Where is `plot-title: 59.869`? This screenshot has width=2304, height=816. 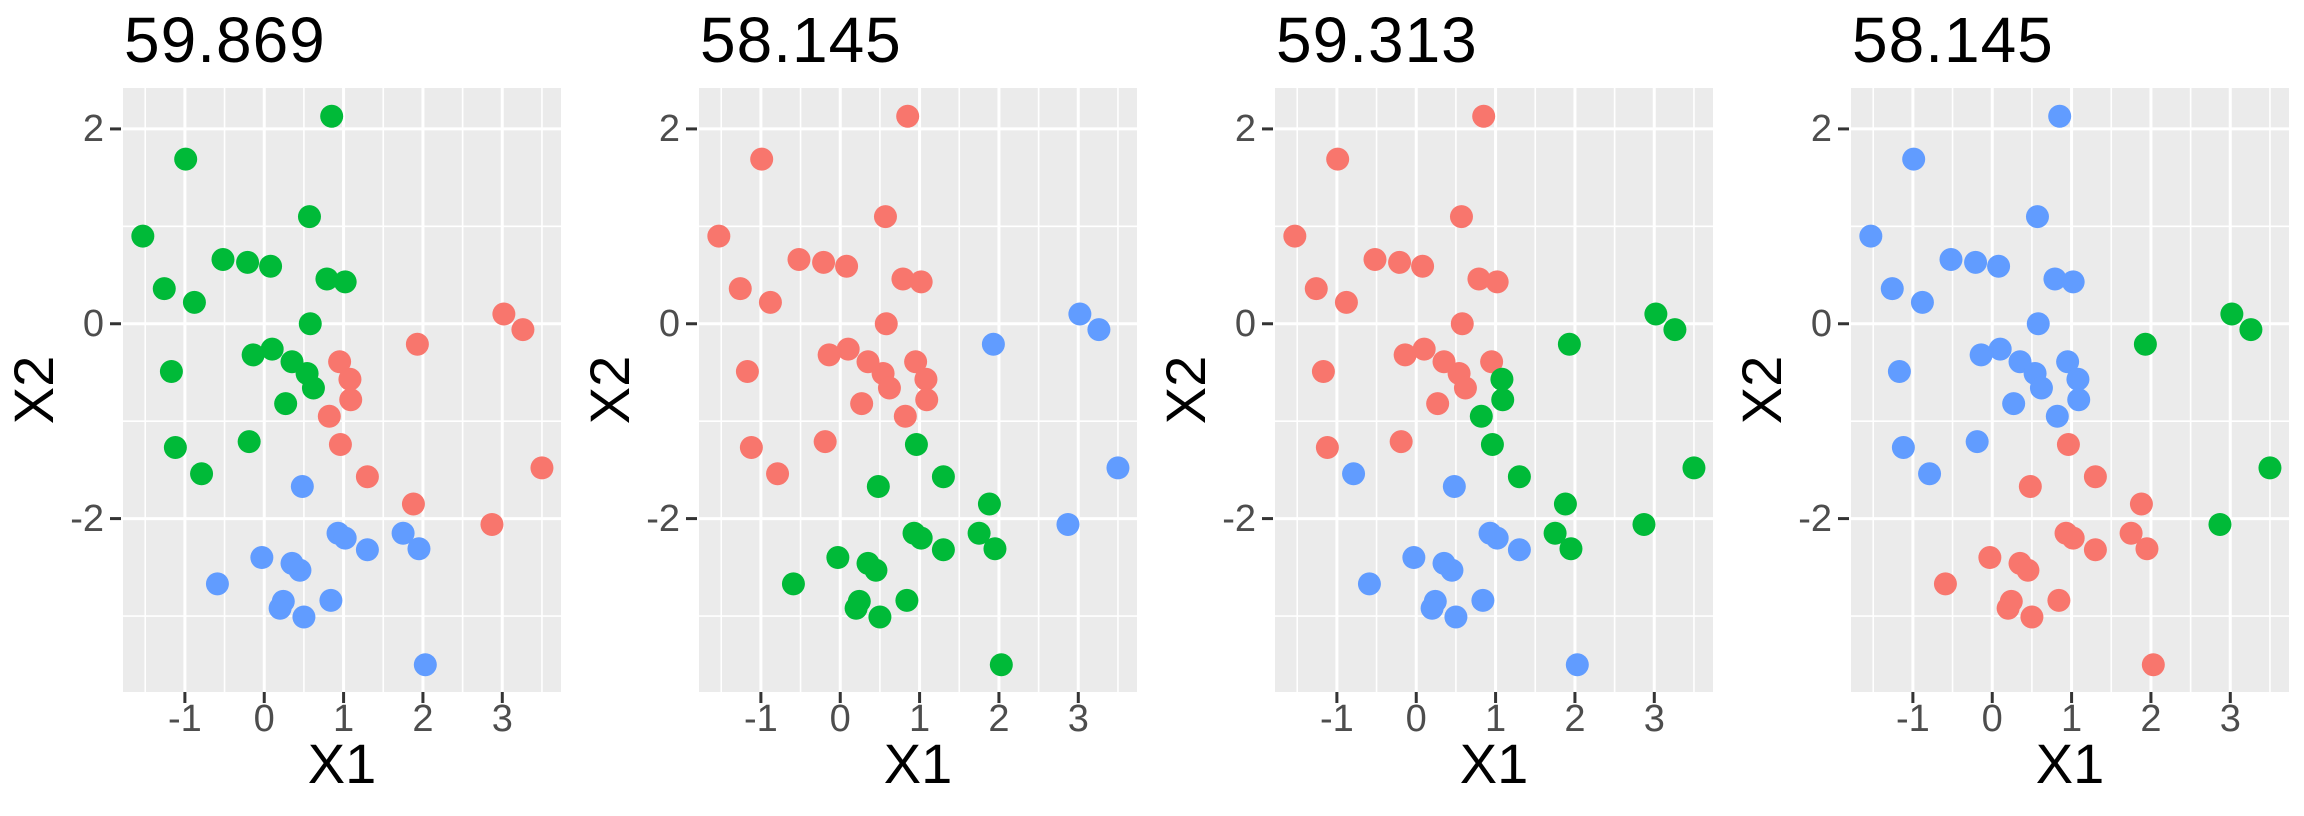
plot-title: 59.869 is located at coordinates (225, 40).